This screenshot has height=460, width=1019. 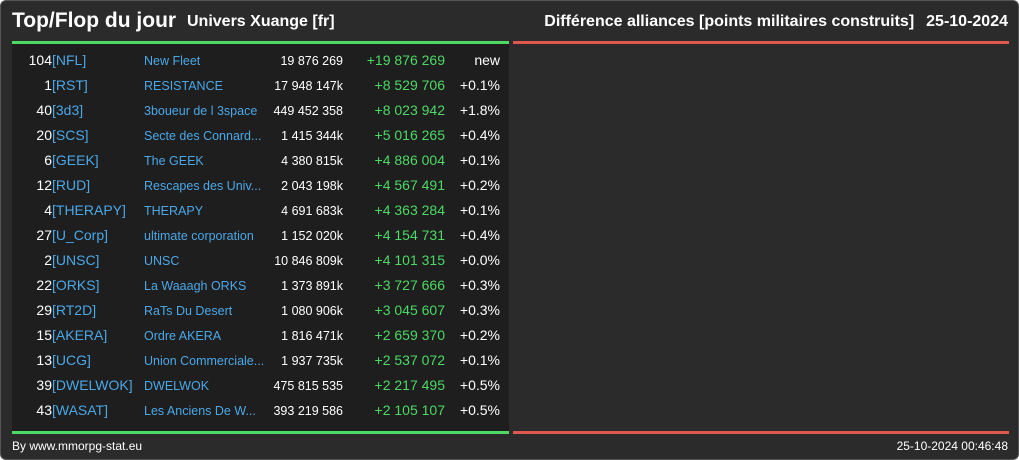 What do you see at coordinates (48, 160) in the screenshot?
I see `rank-cell: 6` at bounding box center [48, 160].